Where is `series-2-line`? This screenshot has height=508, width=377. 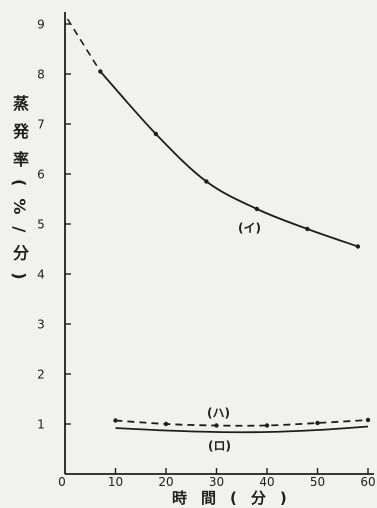 series-2-line is located at coordinates (242, 423).